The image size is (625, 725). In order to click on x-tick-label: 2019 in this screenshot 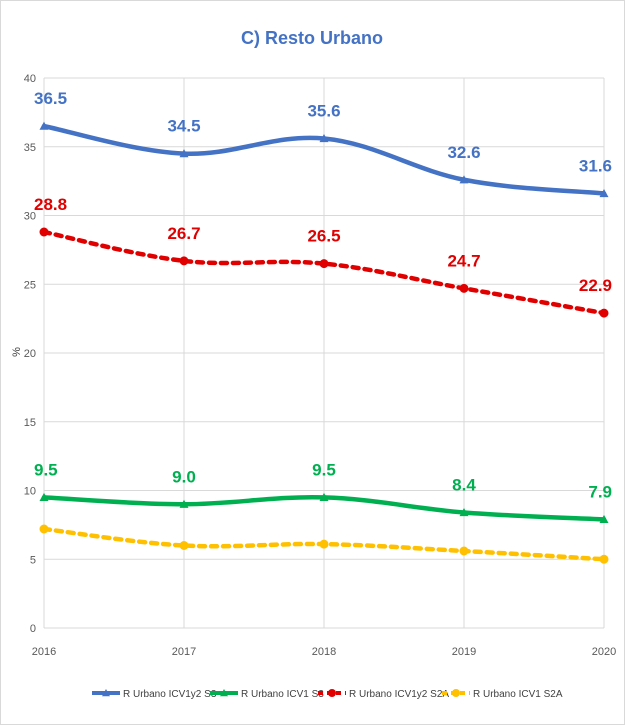, I will do `click(464, 652)`.